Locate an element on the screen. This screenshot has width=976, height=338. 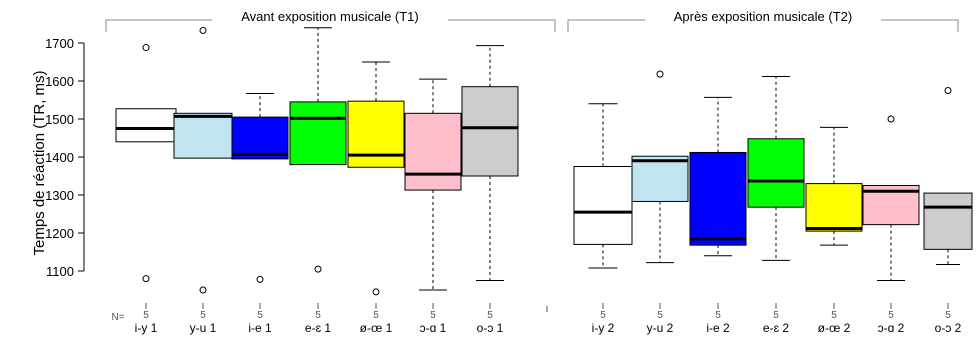
category-label: ø-œ 2 is located at coordinates (834, 328).